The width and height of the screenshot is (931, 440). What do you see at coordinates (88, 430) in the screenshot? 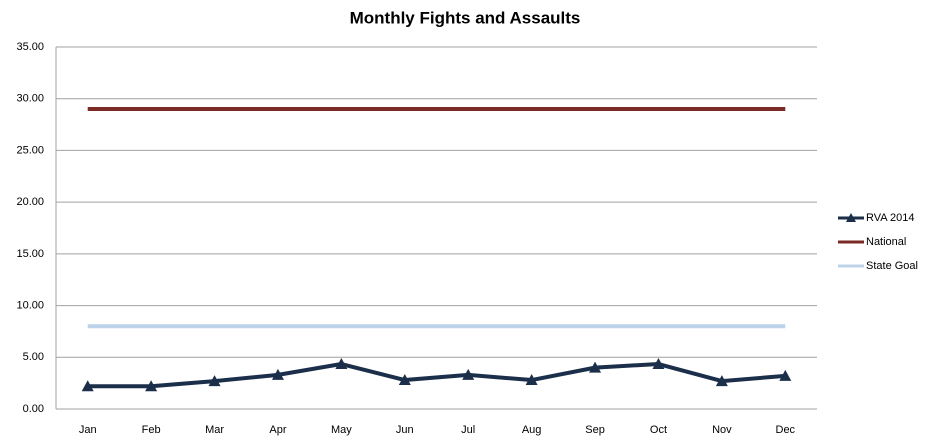
I see `x-tick-label: Jan` at bounding box center [88, 430].